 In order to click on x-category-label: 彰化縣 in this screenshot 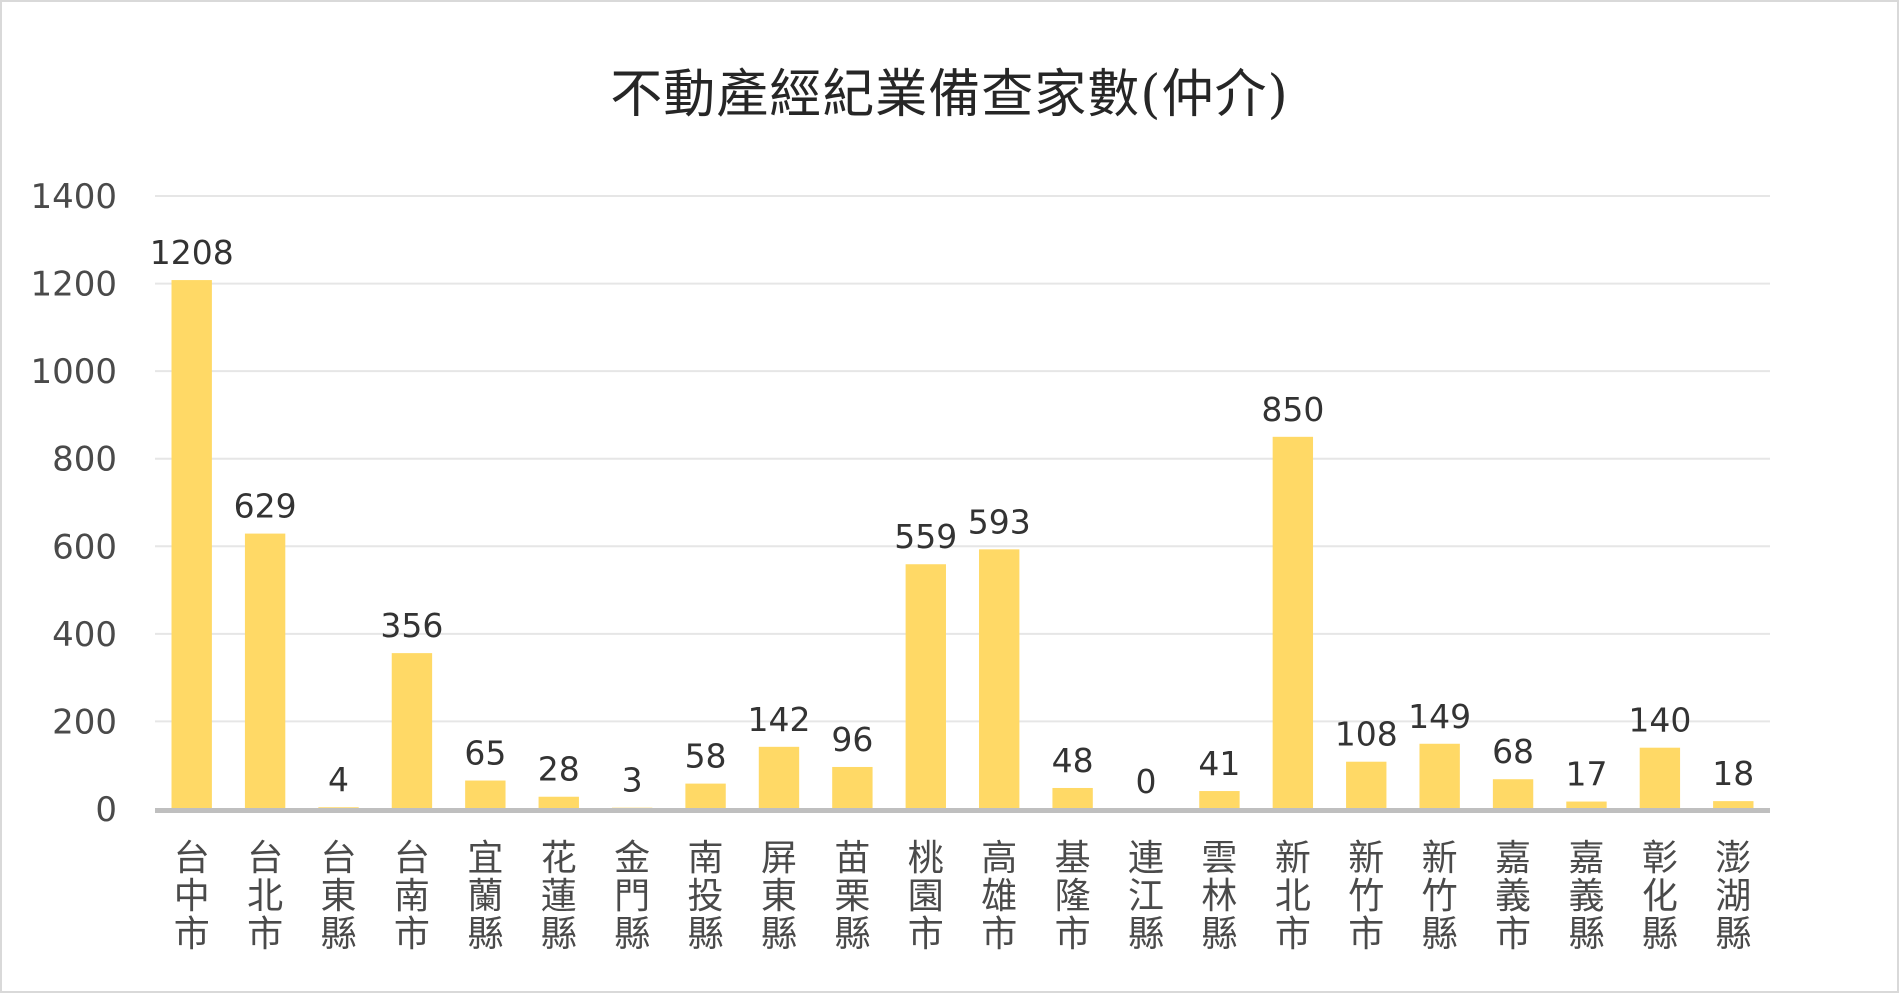, I will do `click(1660, 896)`.